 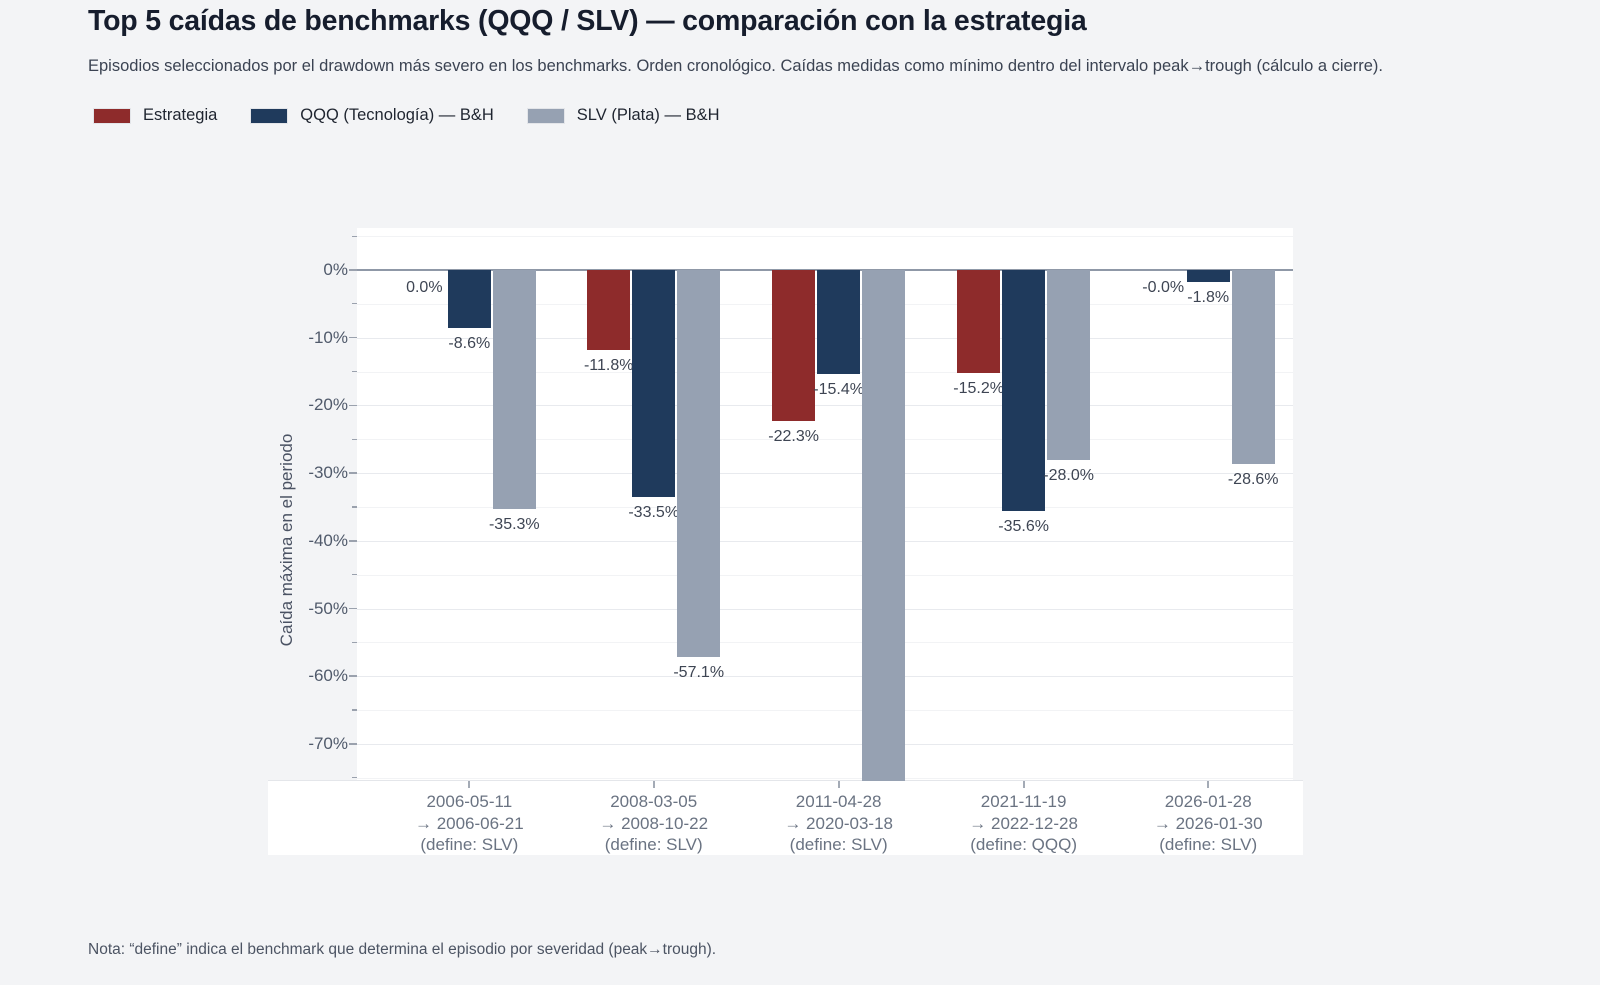 What do you see at coordinates (1208, 298) in the screenshot?
I see `bar-value-label: -1.8%` at bounding box center [1208, 298].